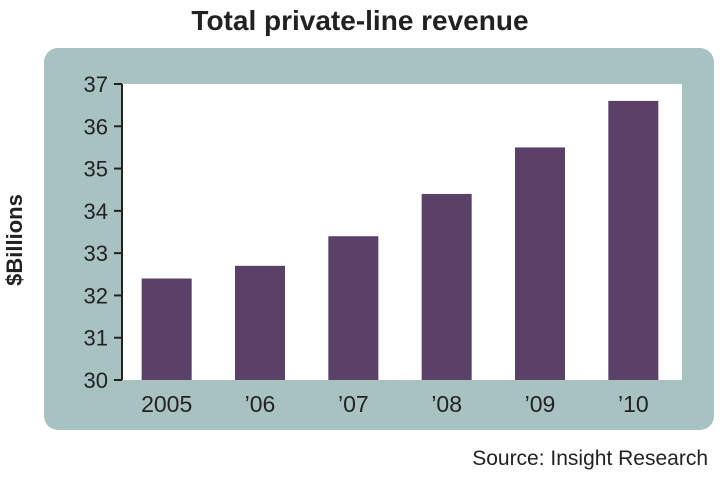  Describe the element at coordinates (540, 404) in the screenshot. I see `x-tick-label: ’09` at that location.